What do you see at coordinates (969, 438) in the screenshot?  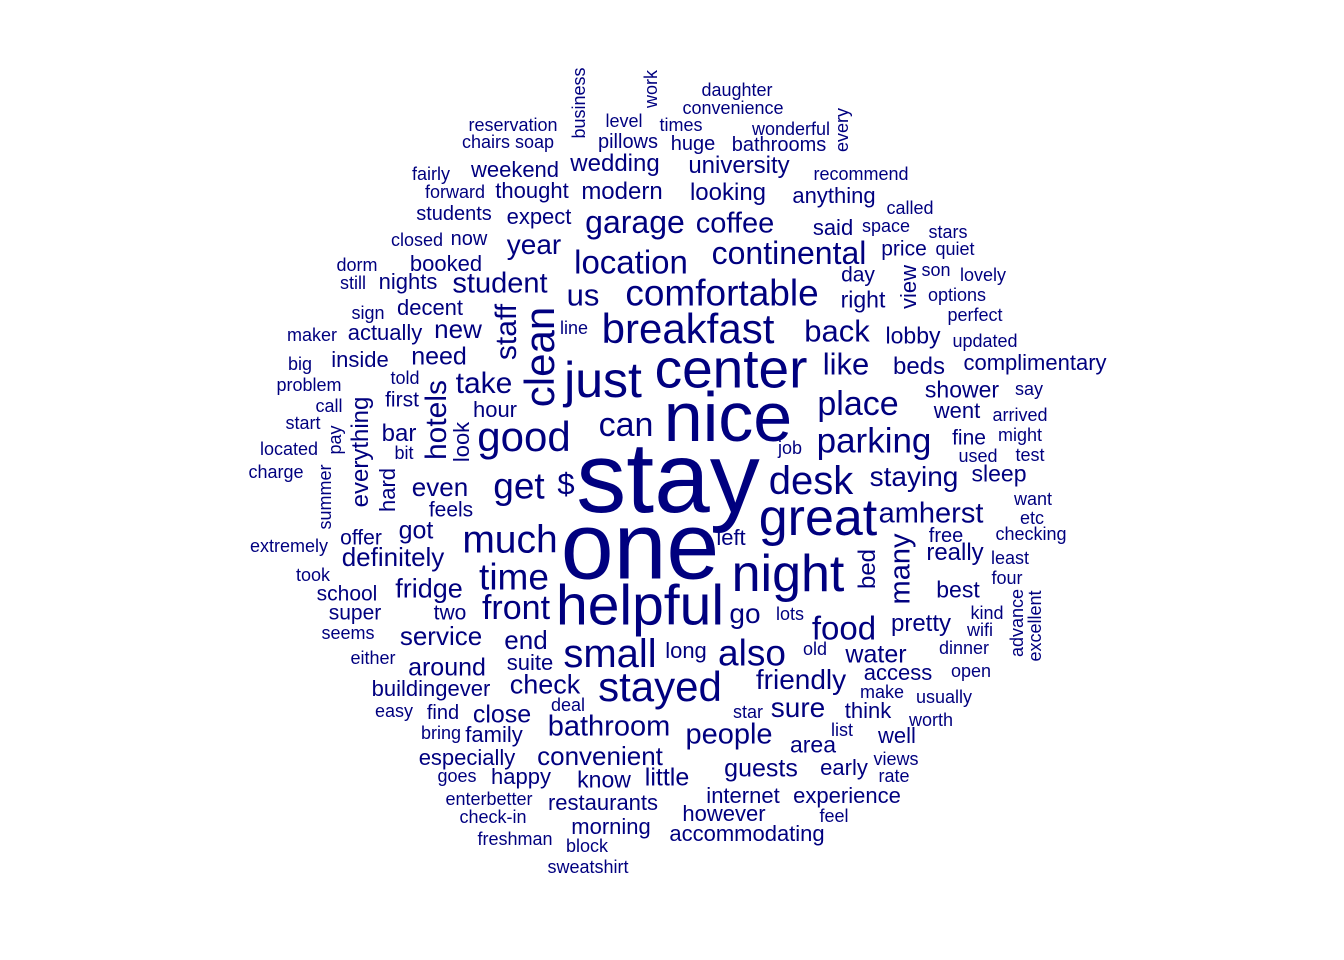 I see `word-fine: fine` at bounding box center [969, 438].